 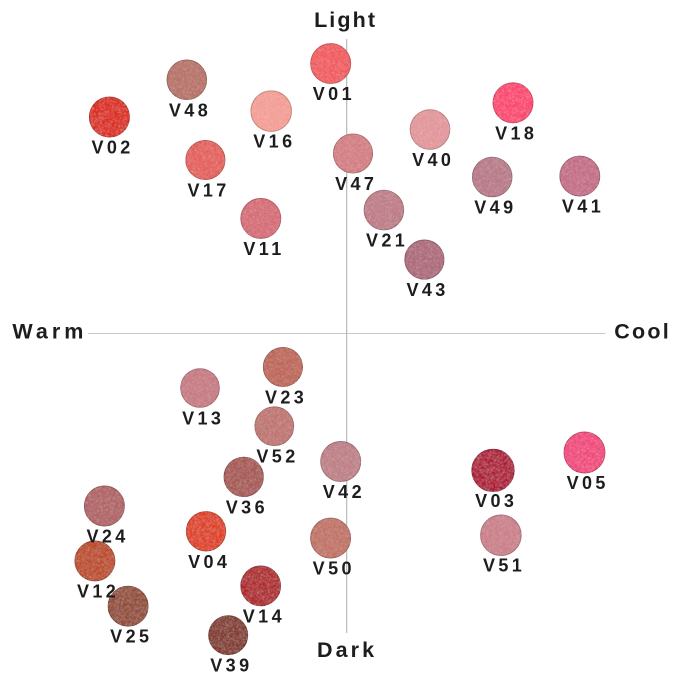 What do you see at coordinates (209, 562) in the screenshot?
I see `svg-text: V04` at bounding box center [209, 562].